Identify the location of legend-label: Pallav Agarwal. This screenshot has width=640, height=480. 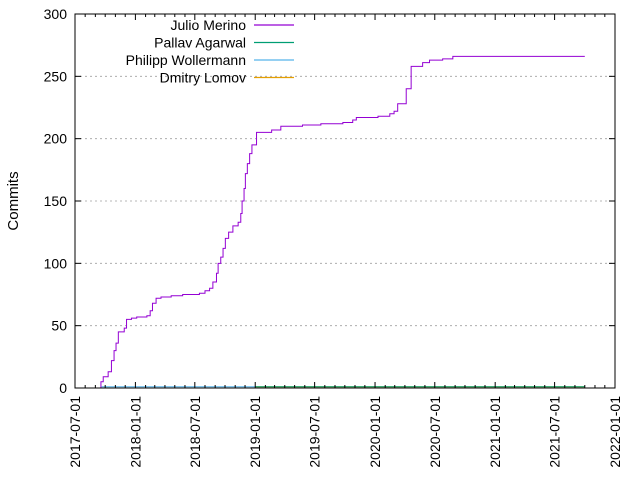
(200, 43).